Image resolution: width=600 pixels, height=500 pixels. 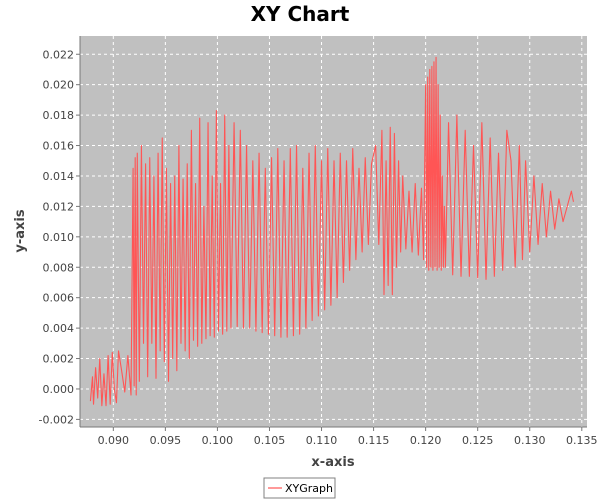 I want to click on y-tick-label: 0.012, so click(x=59, y=206).